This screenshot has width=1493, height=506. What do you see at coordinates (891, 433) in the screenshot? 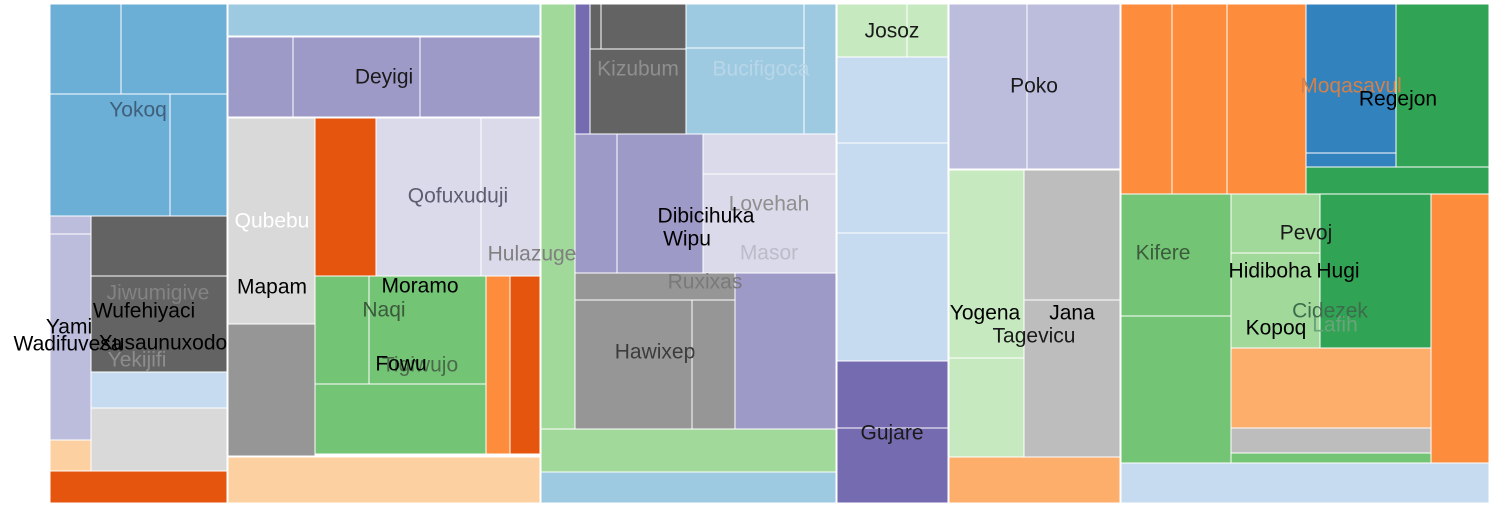
I see `treemap-label: Gujare` at bounding box center [891, 433].